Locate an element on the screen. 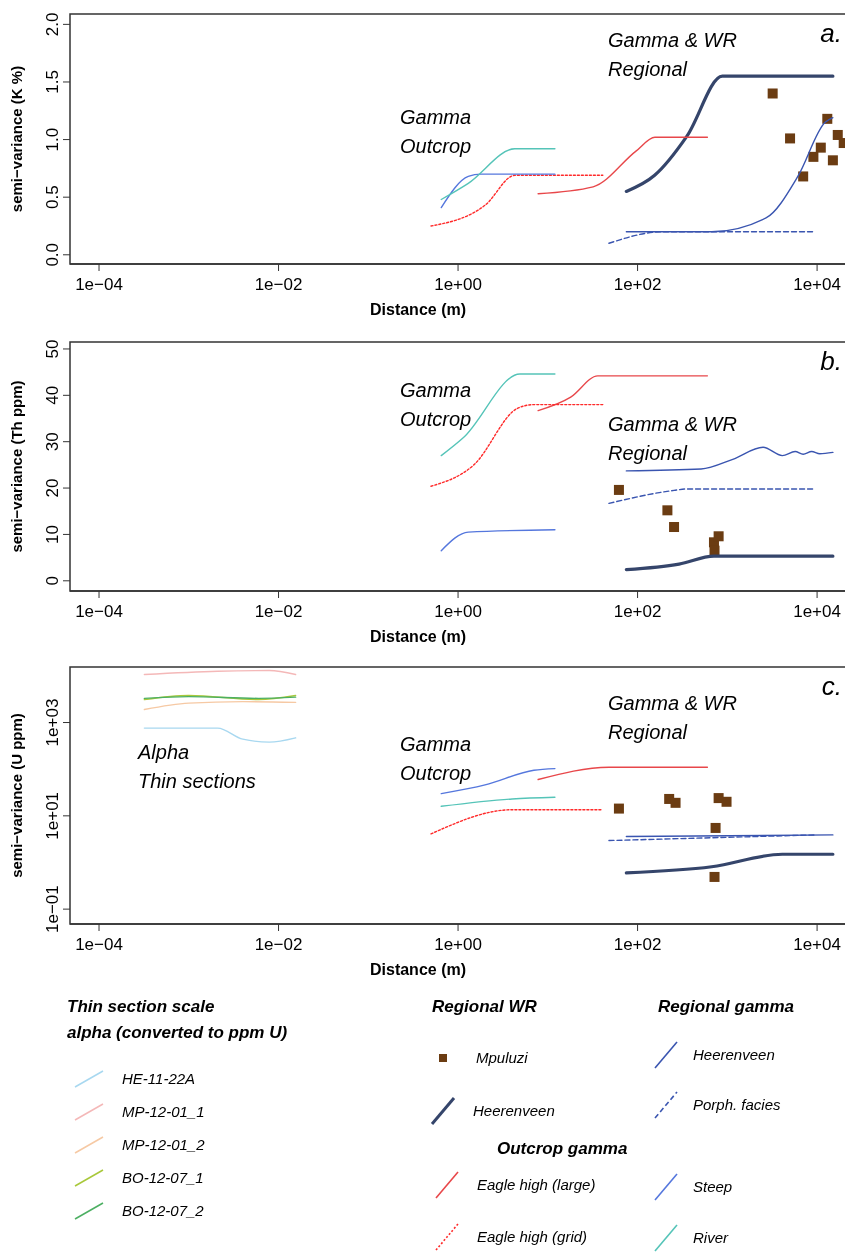  y-tick-label: 0 is located at coordinates (52, 581).